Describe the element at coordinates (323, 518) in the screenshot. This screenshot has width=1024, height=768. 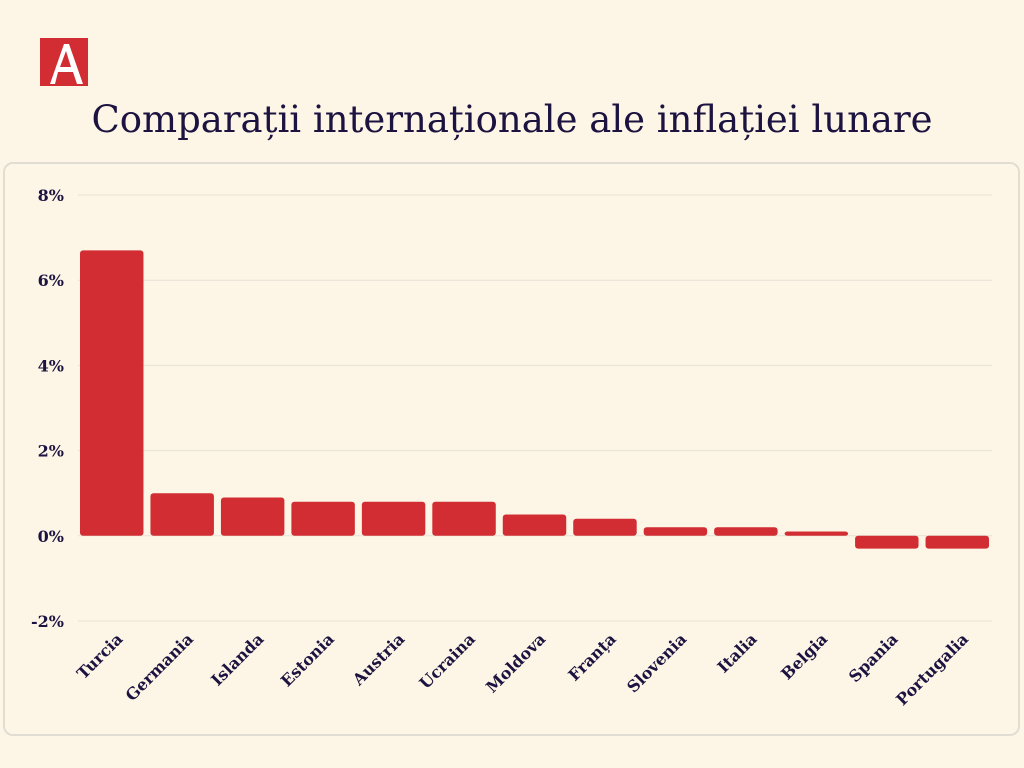
I see `bar-estonia` at that location.